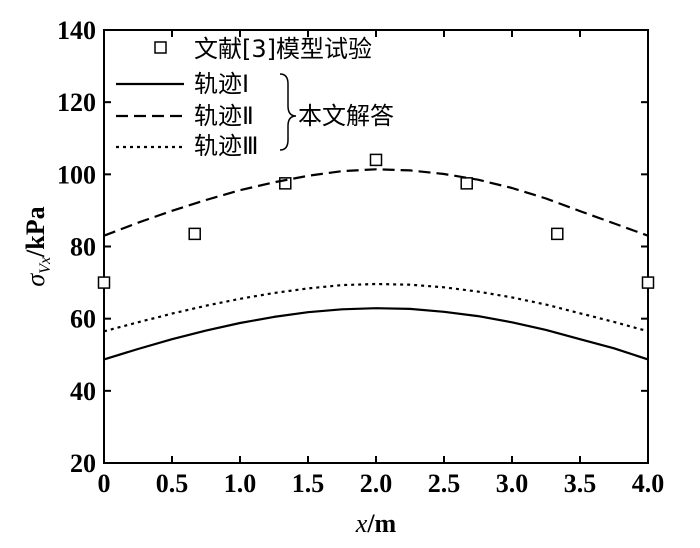  What do you see at coordinates (648, 483) in the screenshot?
I see `x-tick-label: 4.0` at bounding box center [648, 483].